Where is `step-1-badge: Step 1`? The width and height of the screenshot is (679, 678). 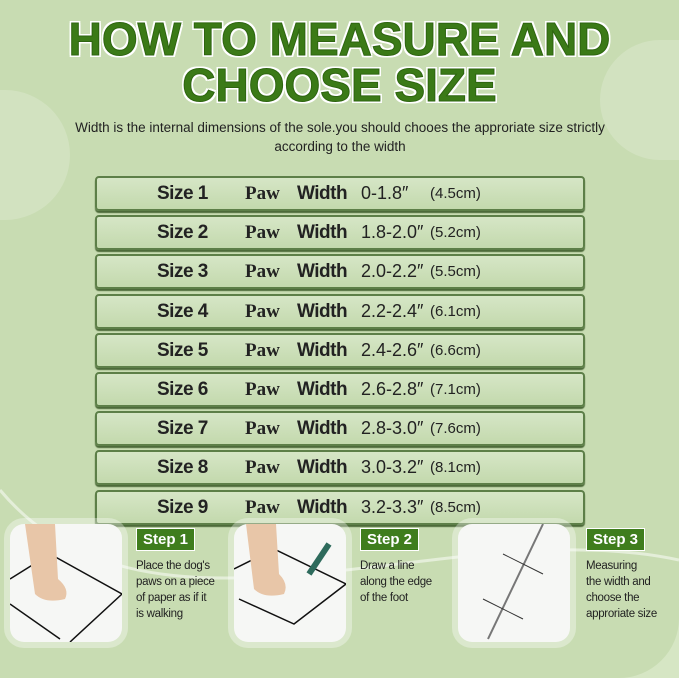
step-1-badge: Step 1 is located at coordinates (166, 539).